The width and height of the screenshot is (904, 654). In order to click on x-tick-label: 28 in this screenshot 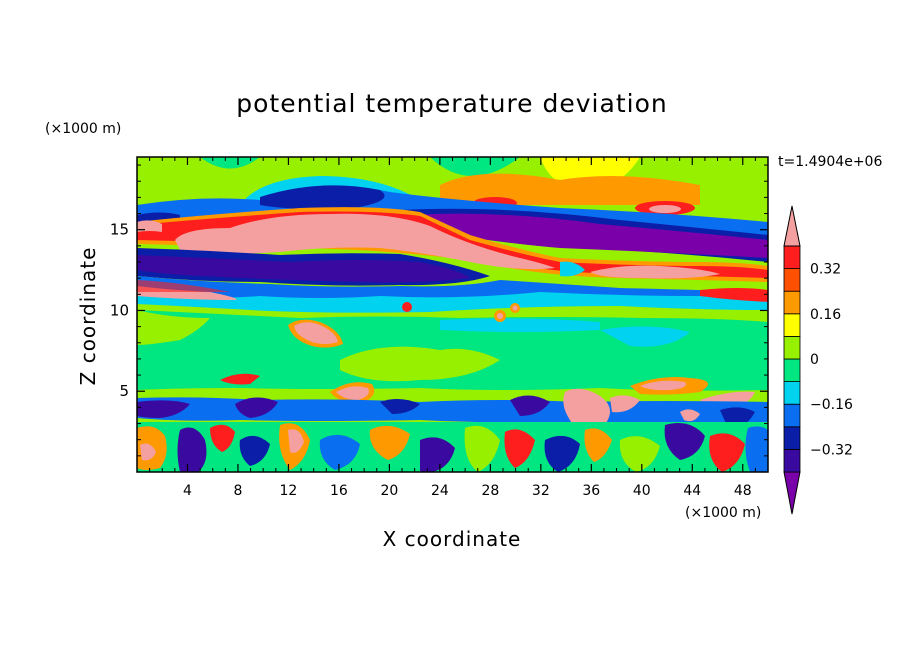, I will do `click(490, 491)`.